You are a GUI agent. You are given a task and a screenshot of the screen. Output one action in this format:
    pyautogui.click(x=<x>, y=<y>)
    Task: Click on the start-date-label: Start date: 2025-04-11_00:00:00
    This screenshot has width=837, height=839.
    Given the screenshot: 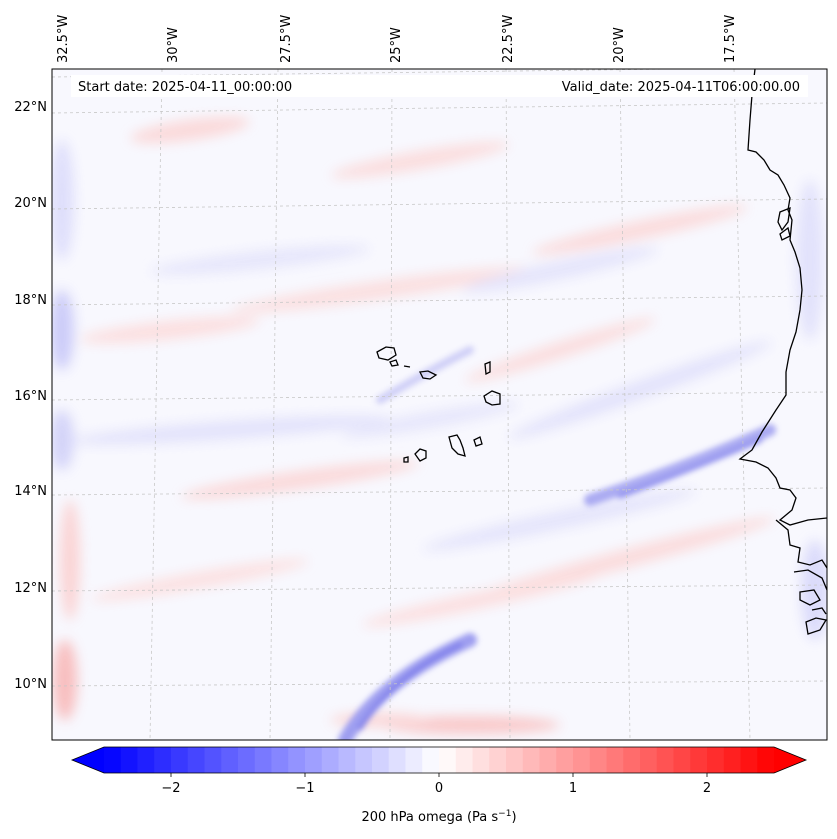 What is the action you would take?
    pyautogui.click(x=185, y=87)
    